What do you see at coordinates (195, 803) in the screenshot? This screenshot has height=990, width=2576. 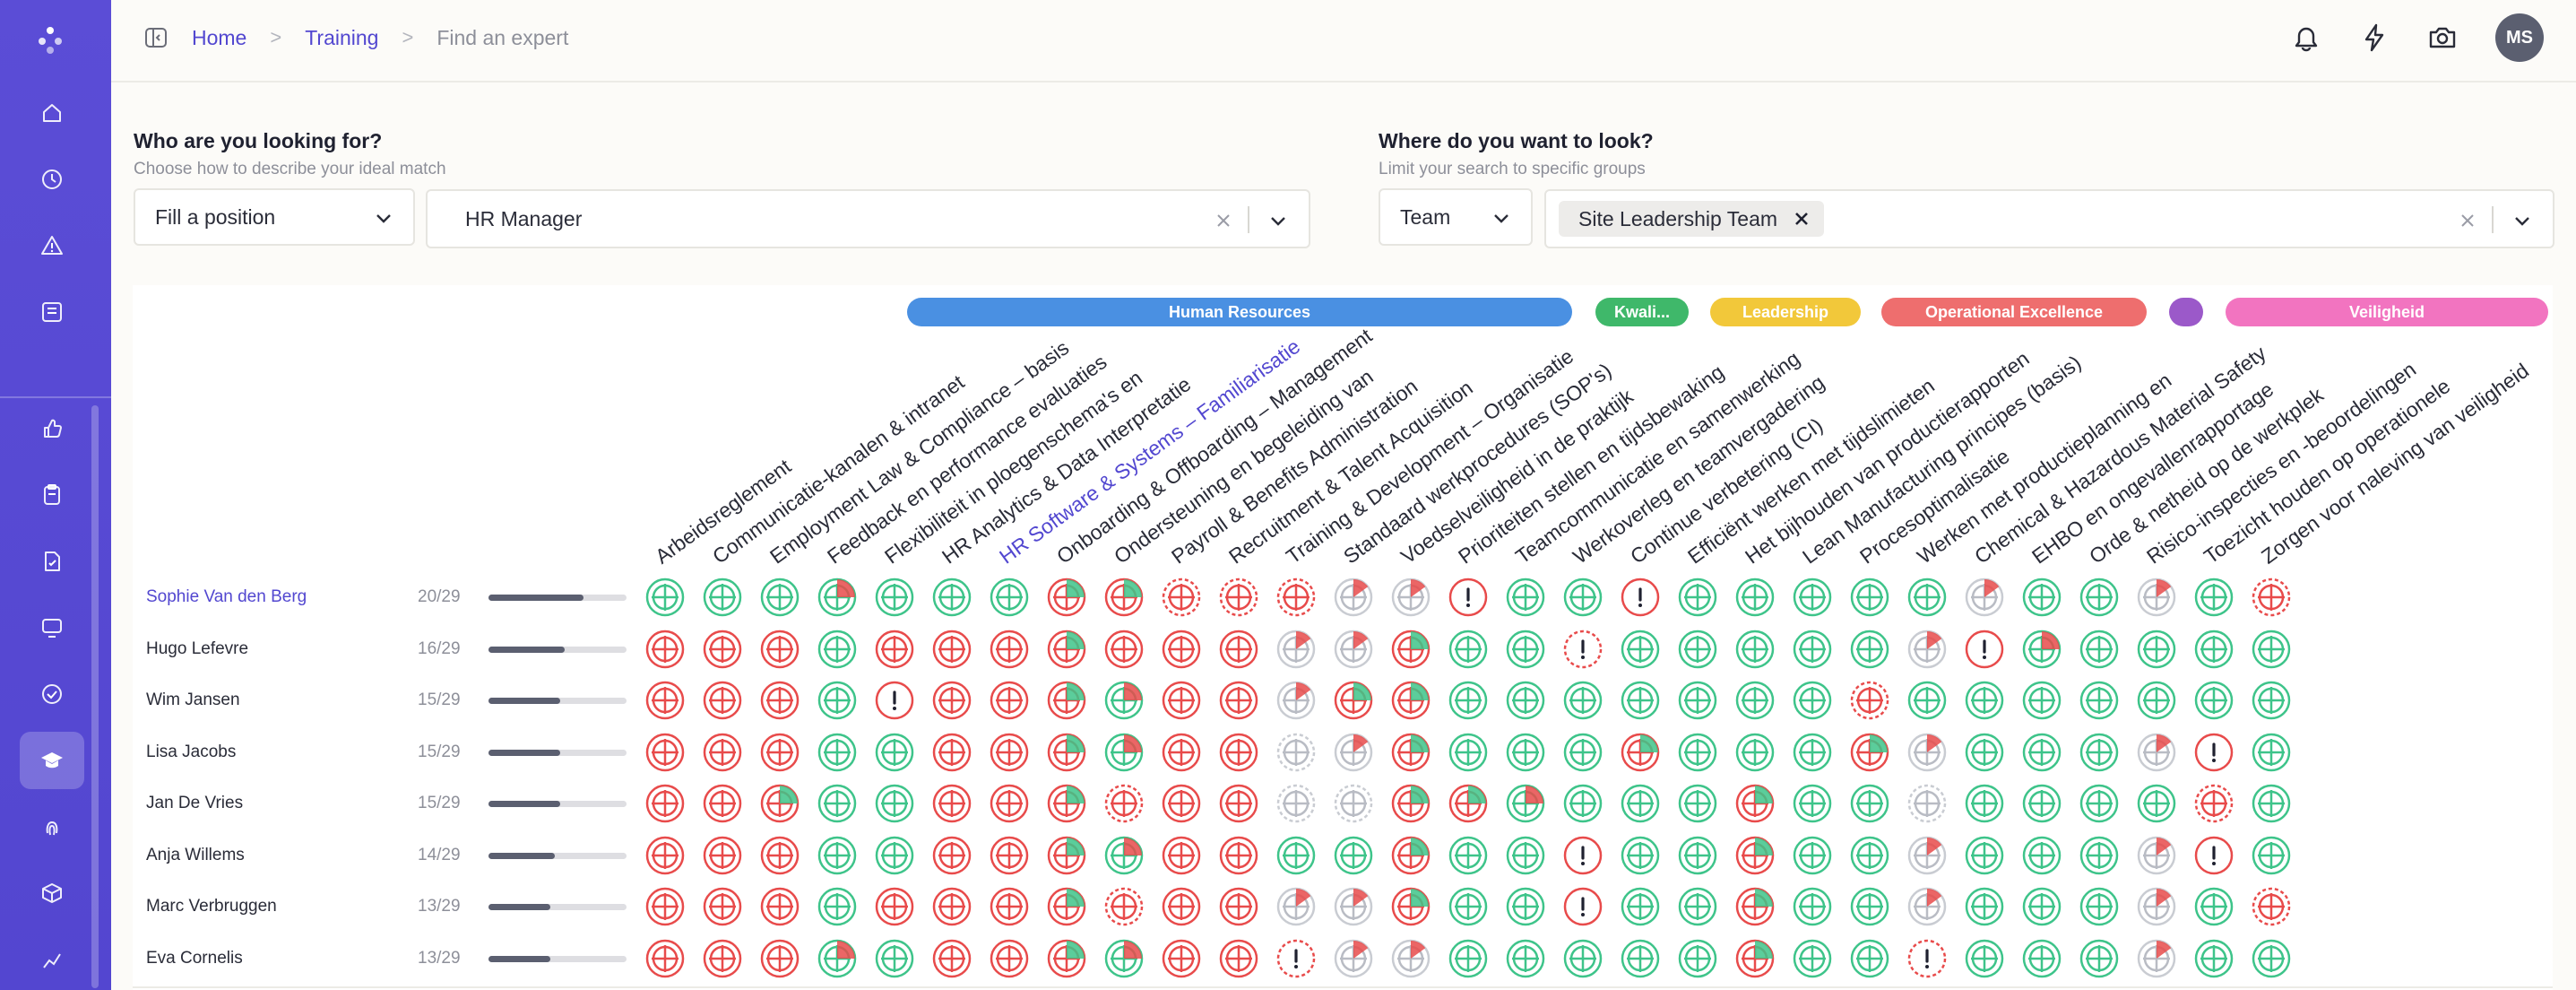 I see `person-name: Jan De Vries` at bounding box center [195, 803].